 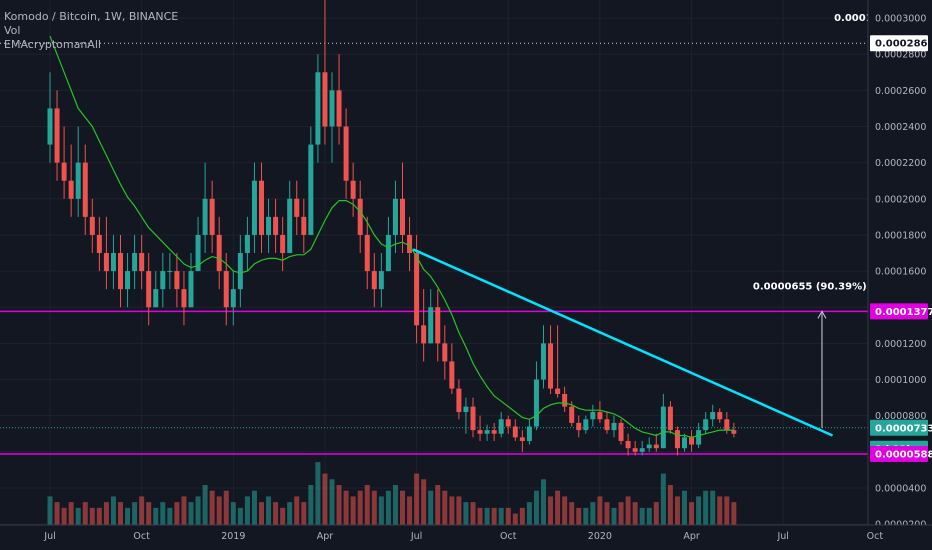 What do you see at coordinates (12, 30) in the screenshot?
I see `vol-indicator-label: Vol` at bounding box center [12, 30].